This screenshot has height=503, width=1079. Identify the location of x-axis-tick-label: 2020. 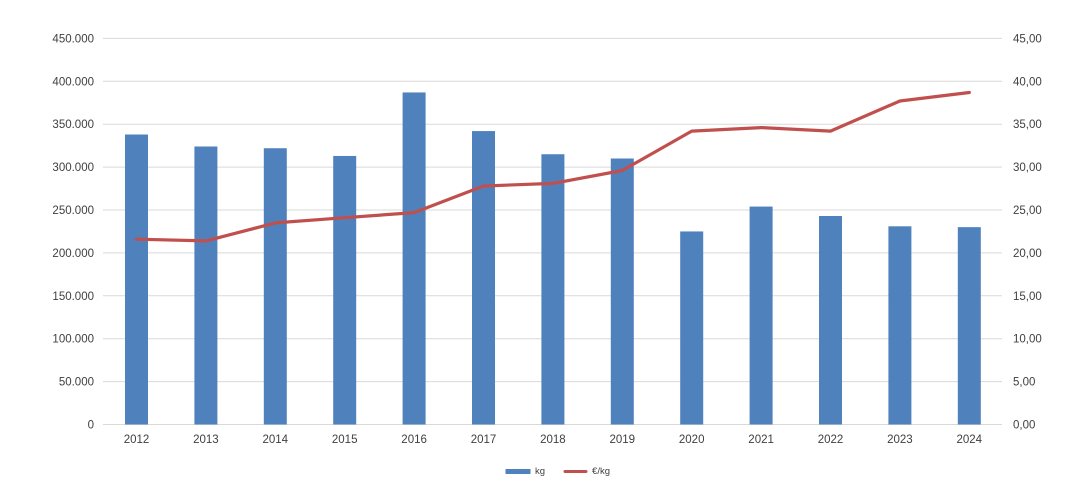
(692, 440).